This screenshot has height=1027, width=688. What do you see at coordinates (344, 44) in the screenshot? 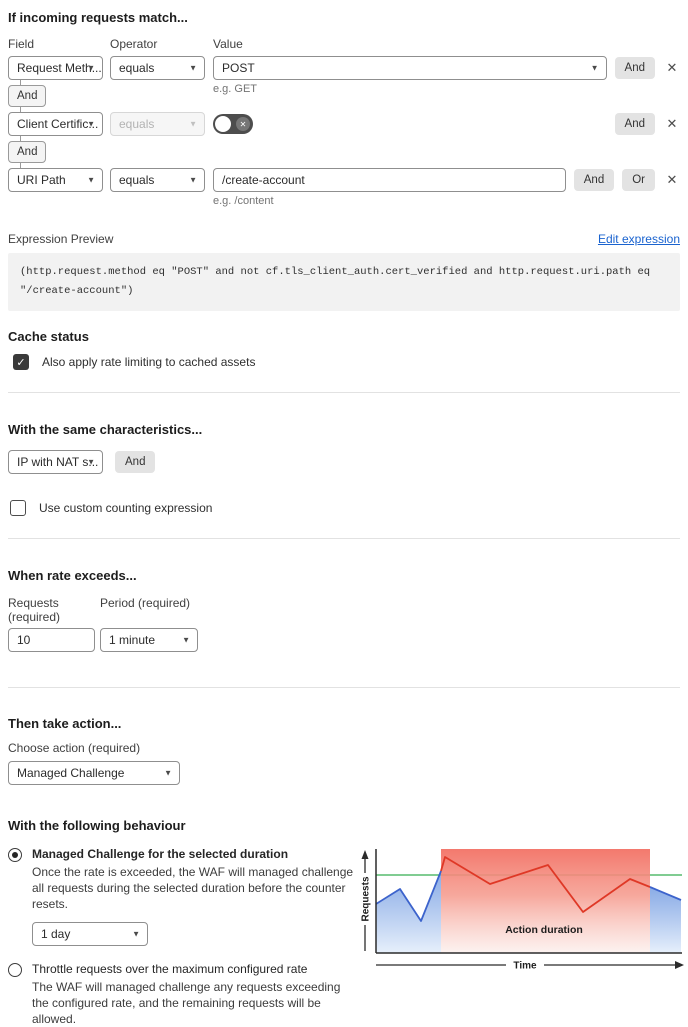
I see `matcher-column-labels: Field Operator Value` at bounding box center [344, 44].